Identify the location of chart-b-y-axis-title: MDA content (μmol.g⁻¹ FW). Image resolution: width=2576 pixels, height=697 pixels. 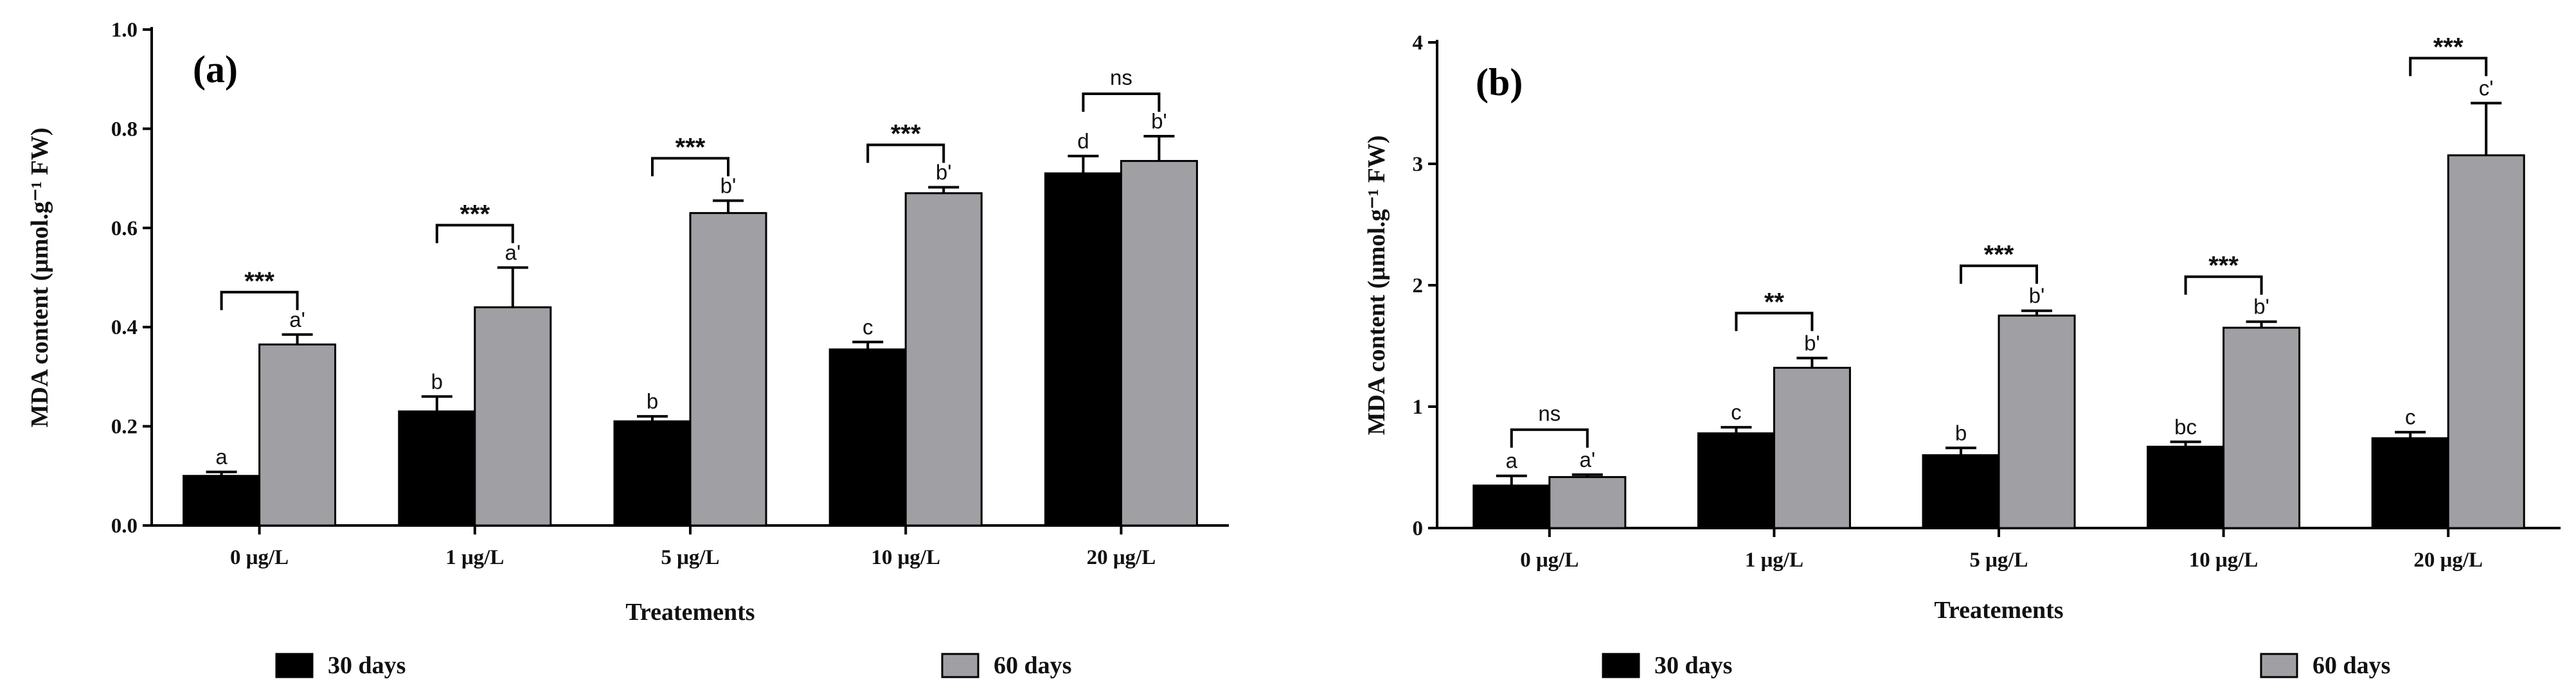
(1376, 286).